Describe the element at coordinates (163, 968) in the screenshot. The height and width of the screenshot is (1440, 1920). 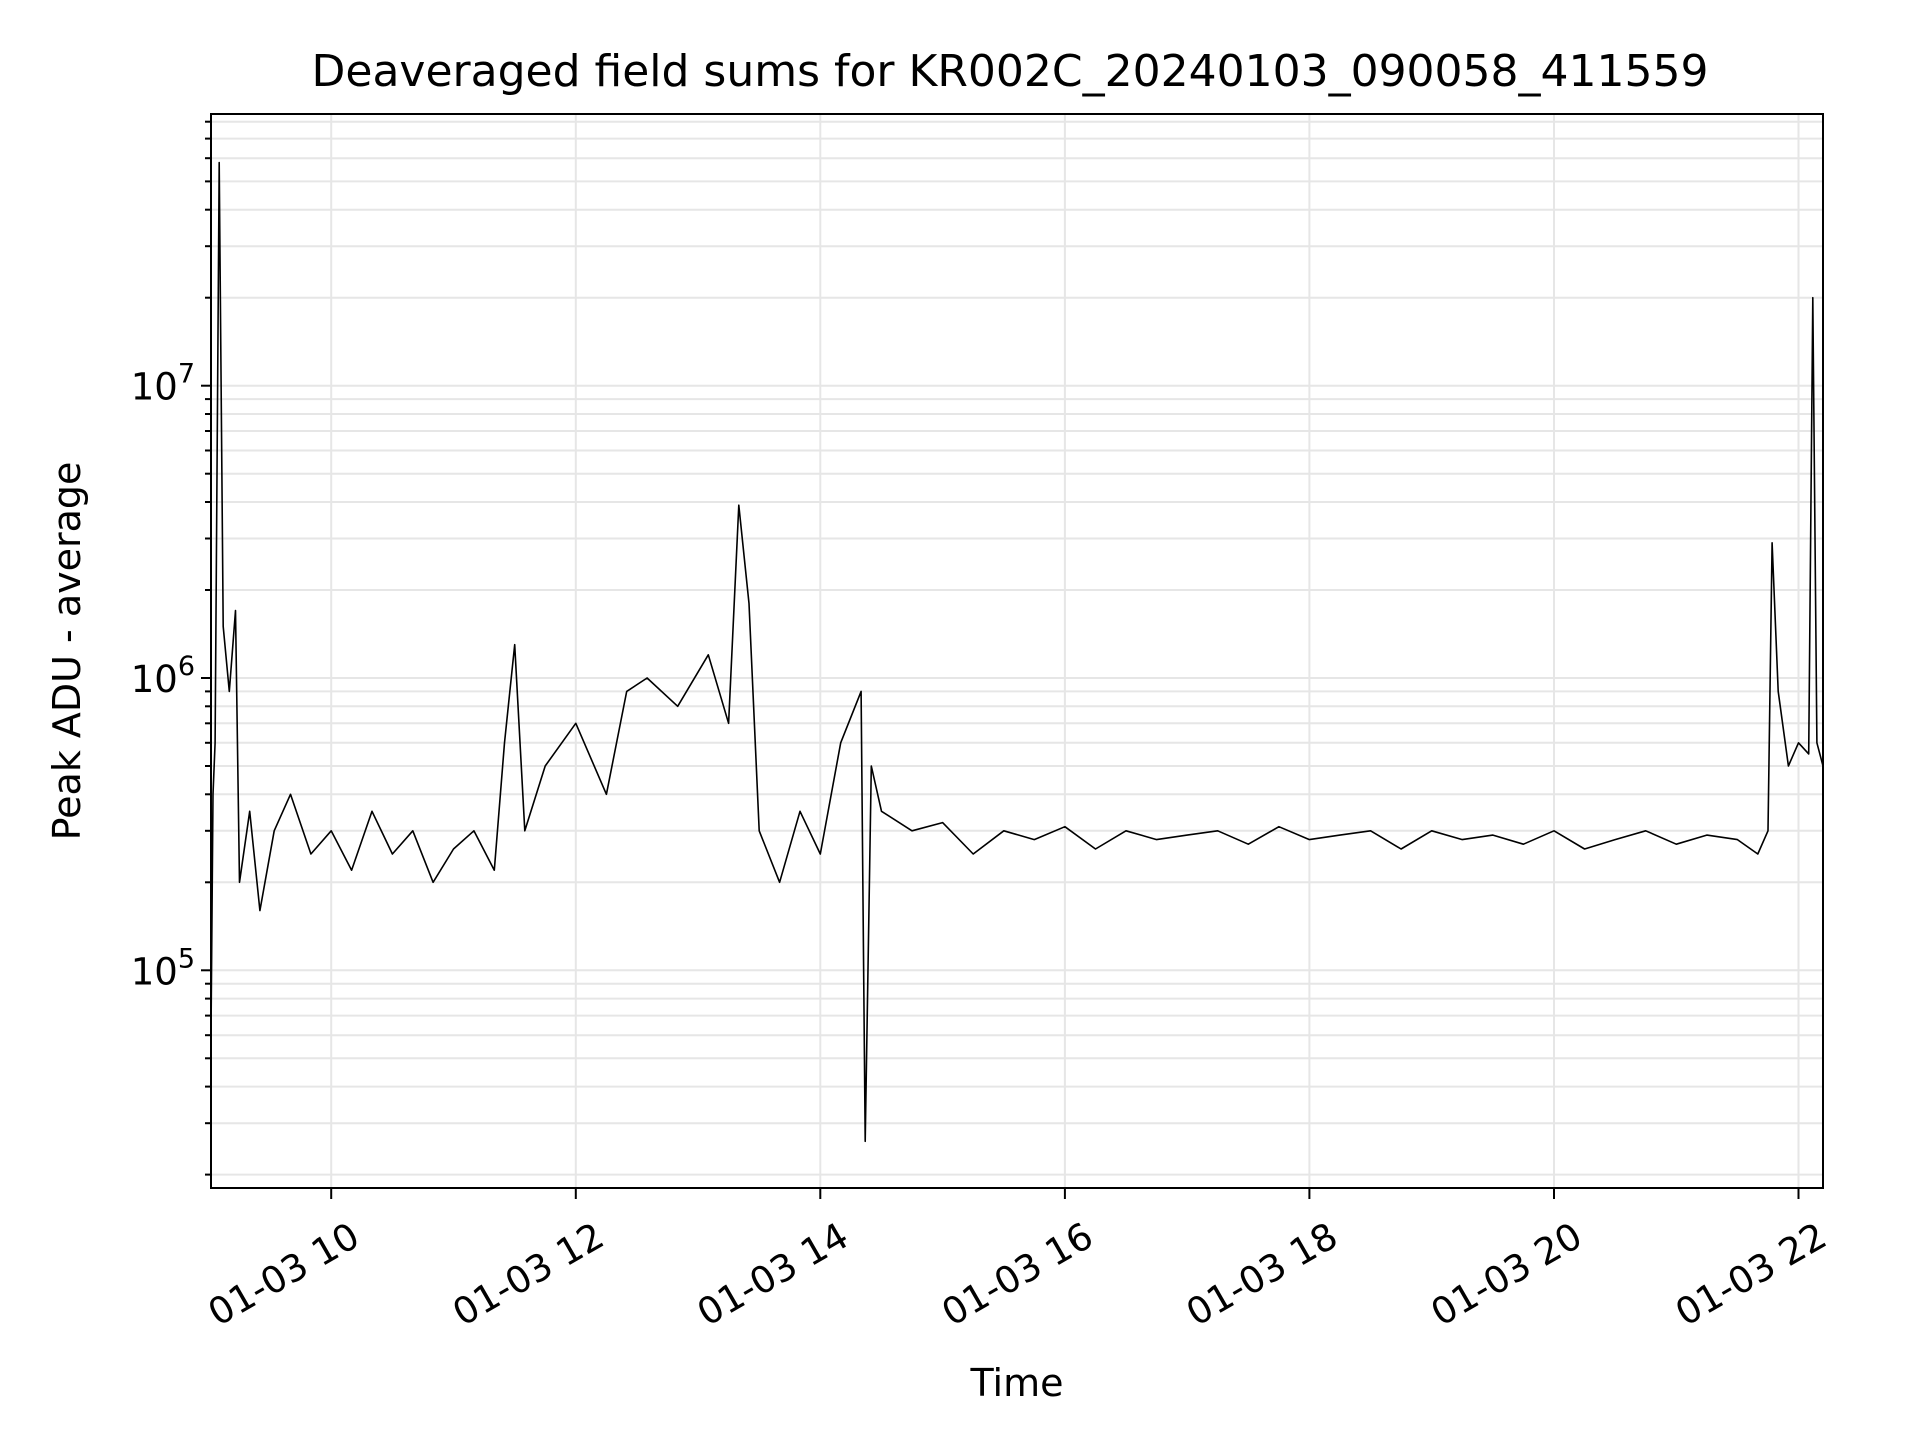
I see `y-tick-label: 10⁵` at that location.